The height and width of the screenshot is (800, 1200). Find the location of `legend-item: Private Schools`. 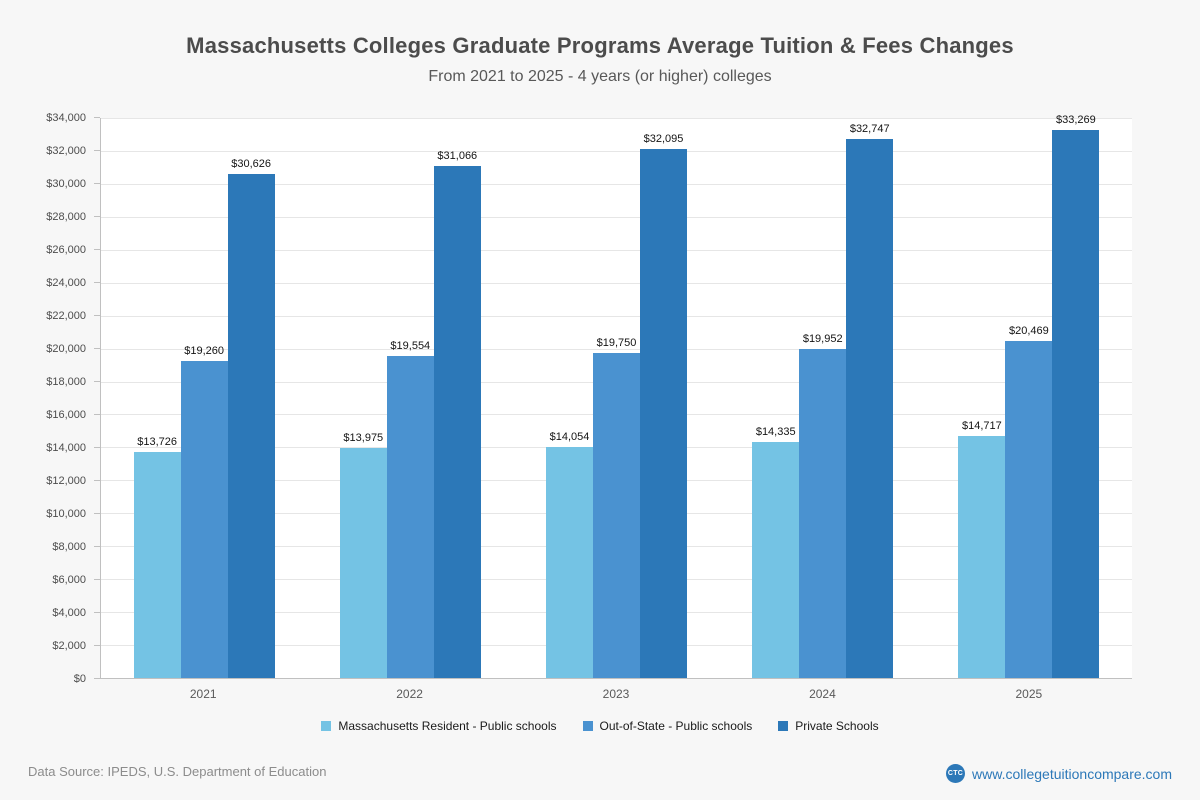

legend-item: Private Schools is located at coordinates (828, 726).